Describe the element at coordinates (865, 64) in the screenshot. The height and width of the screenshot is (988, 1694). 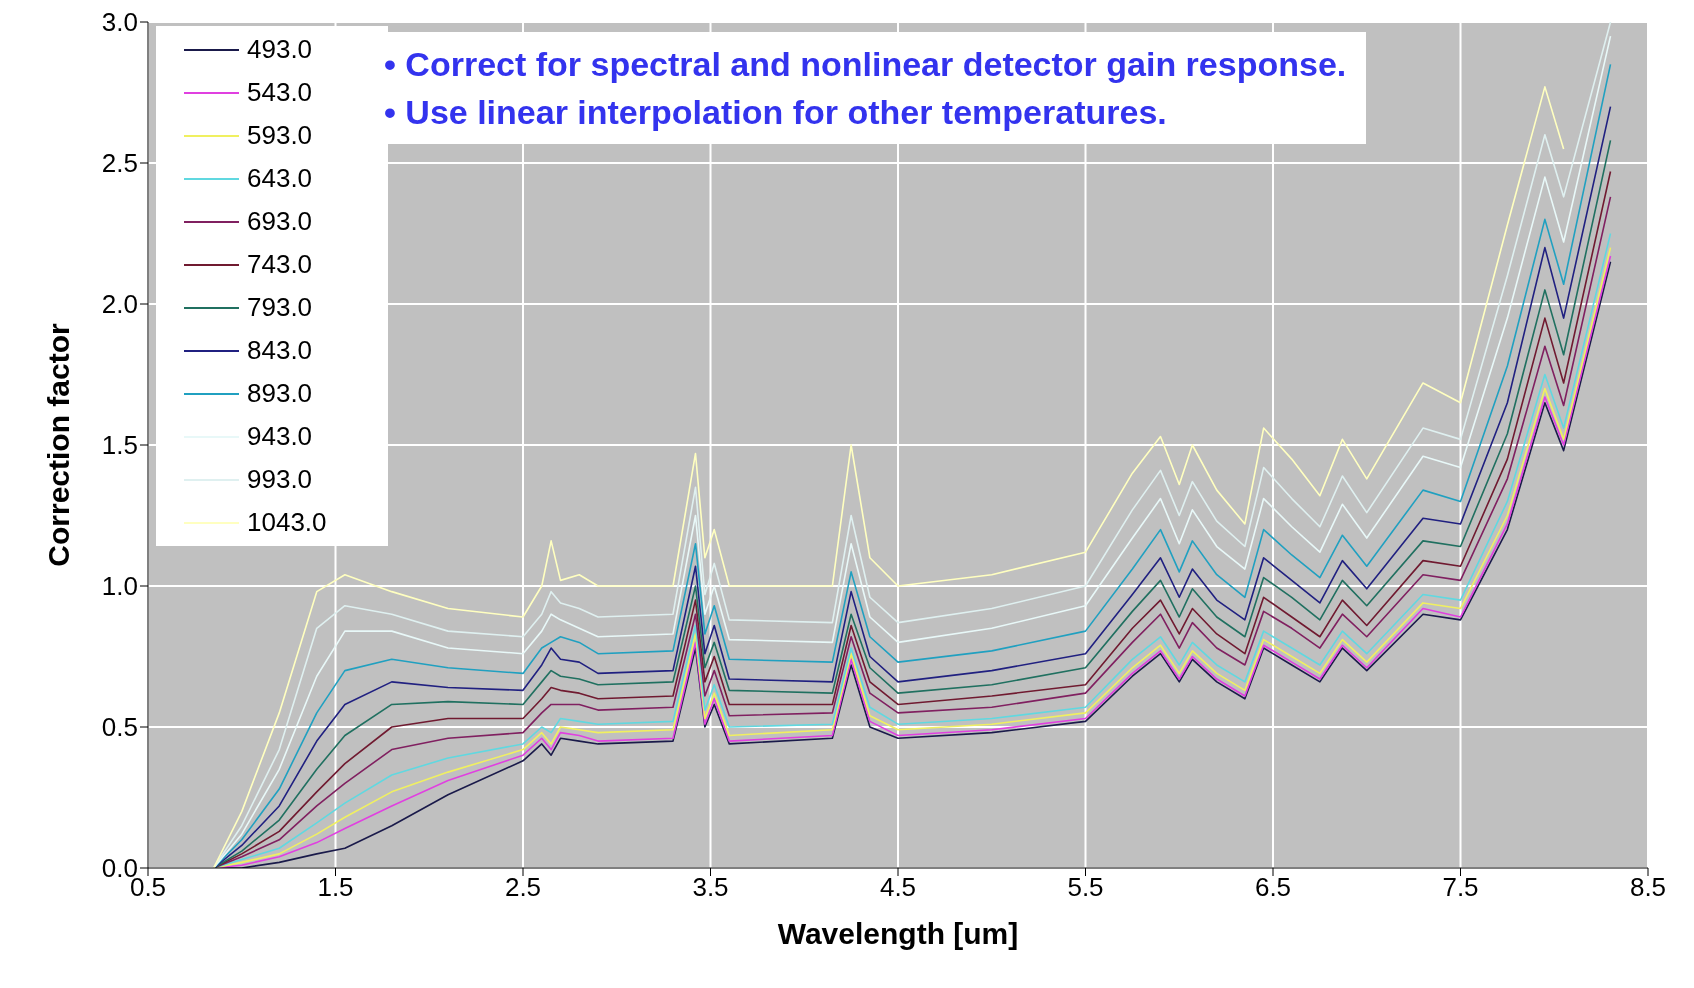
I see `annotation: • Correct for spectral and nonlinear detector gain response.` at that location.